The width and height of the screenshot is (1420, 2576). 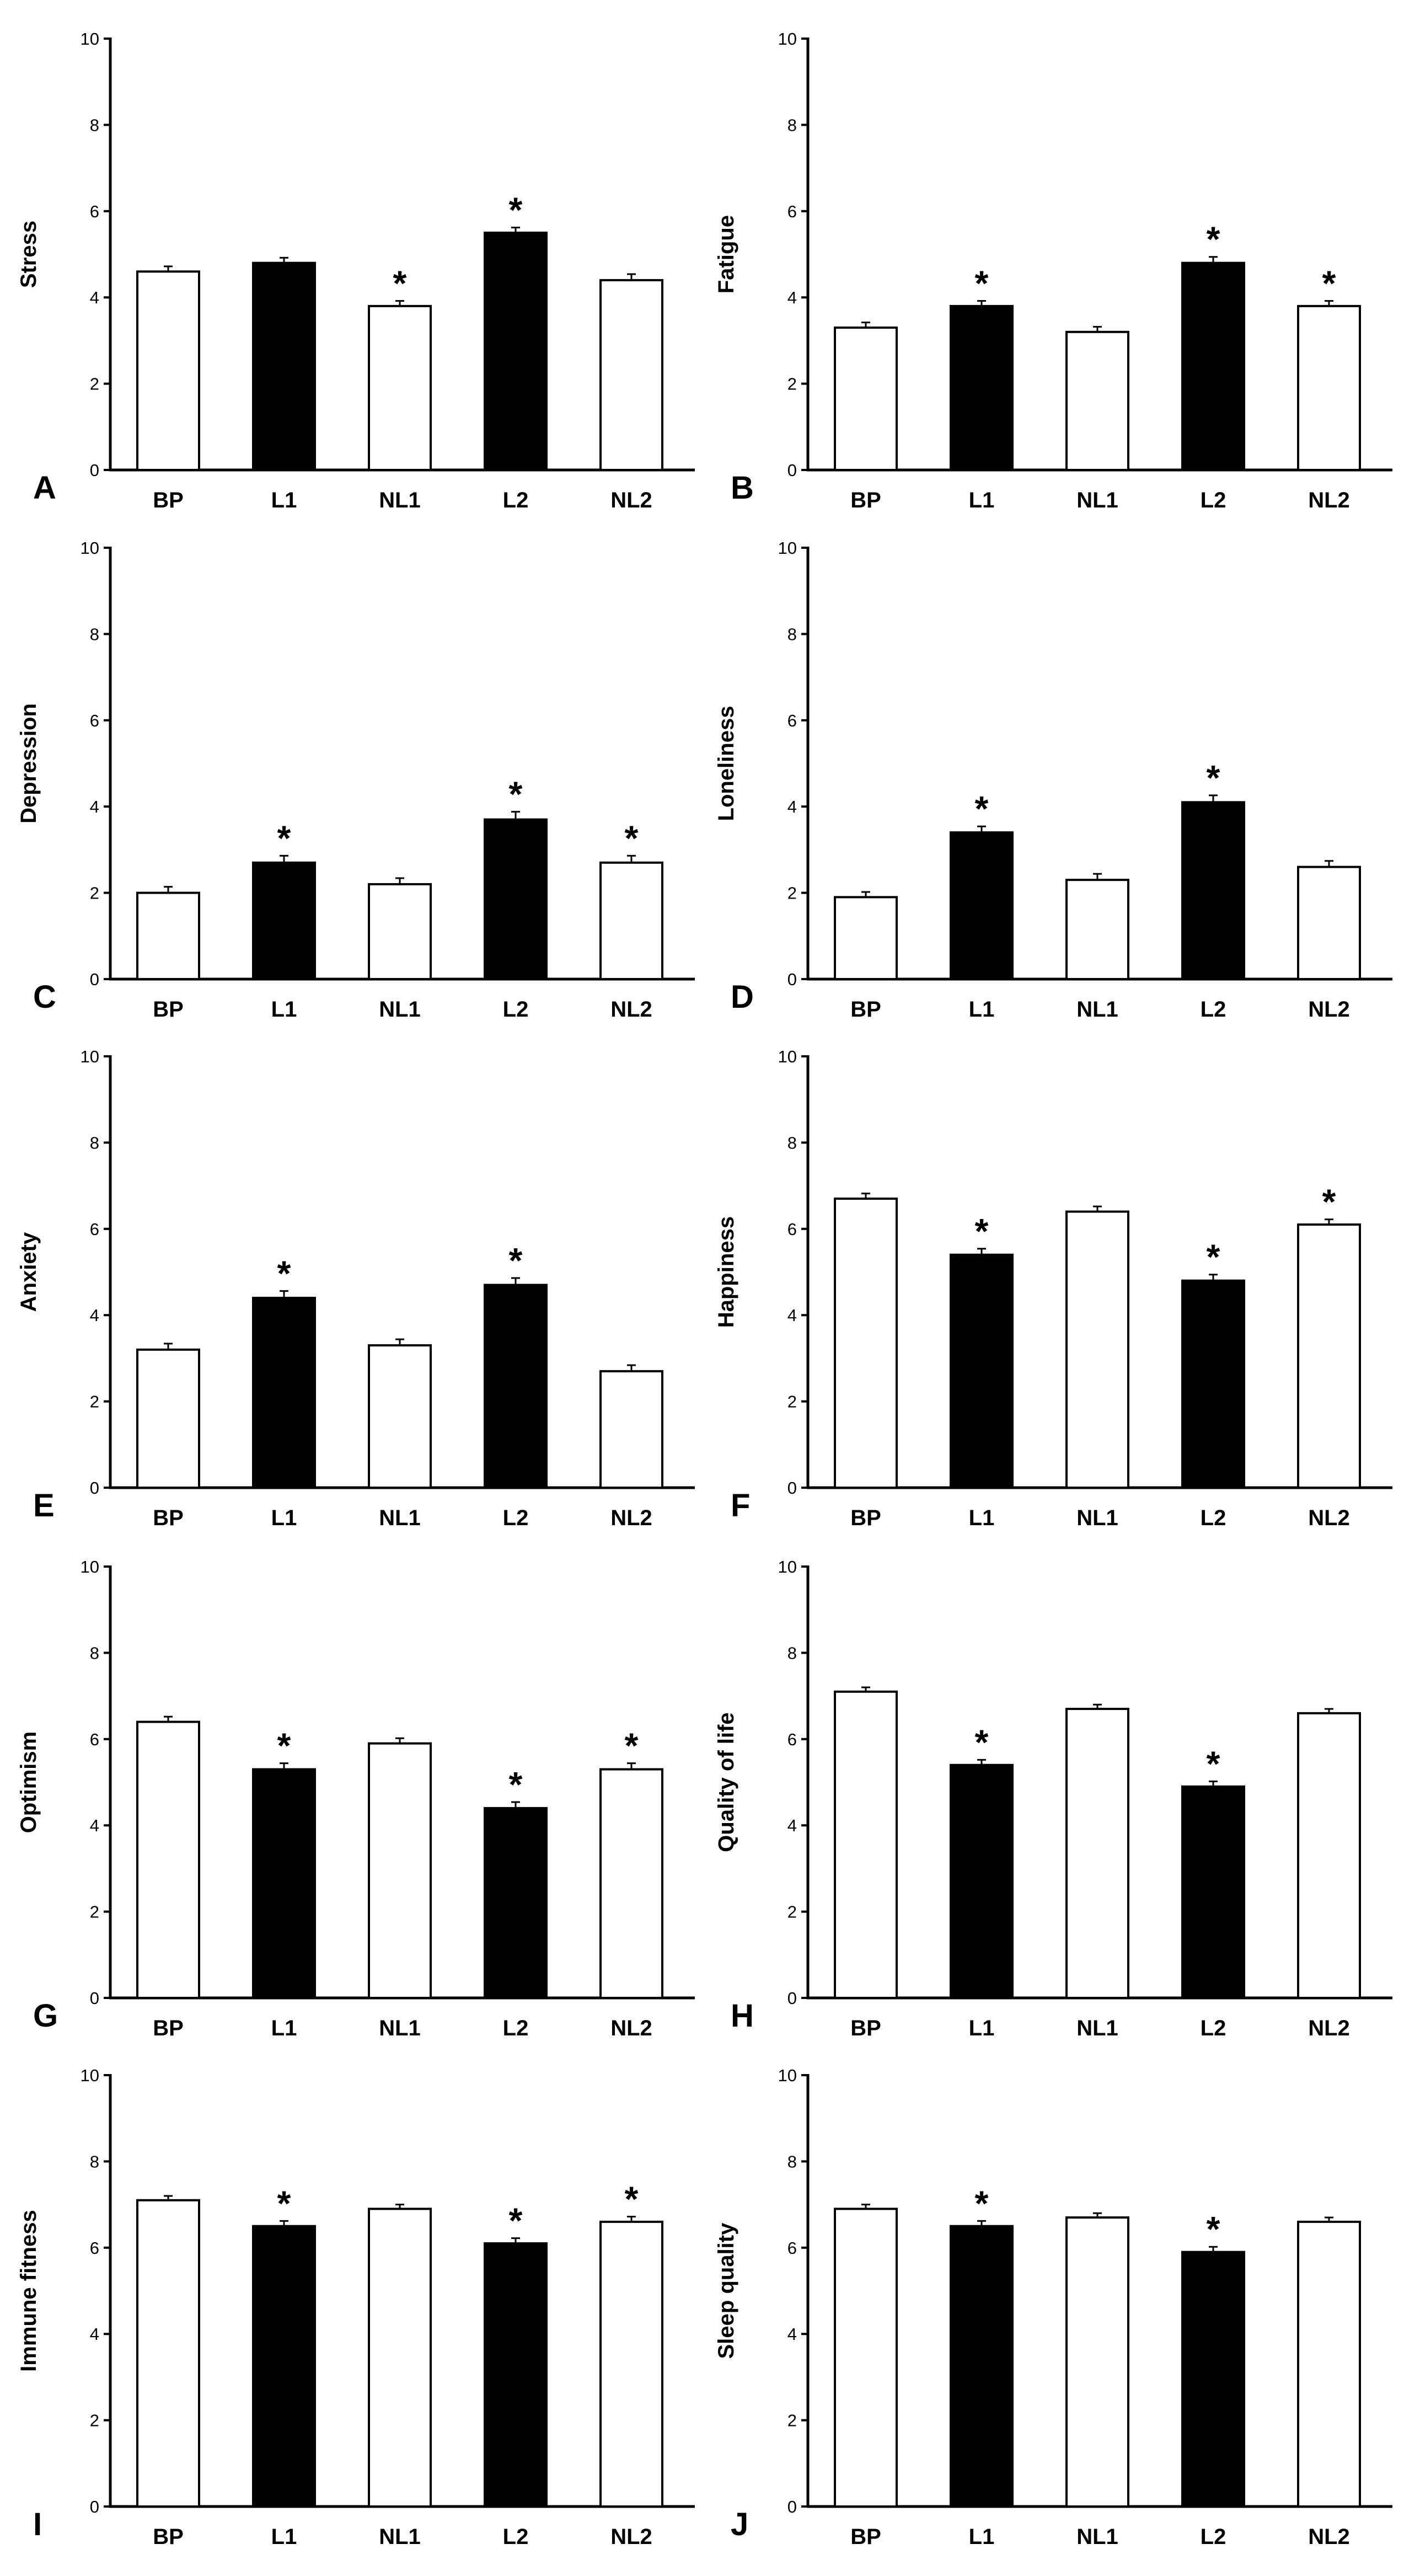 I want to click on panel-letter: H, so click(x=742, y=2016).